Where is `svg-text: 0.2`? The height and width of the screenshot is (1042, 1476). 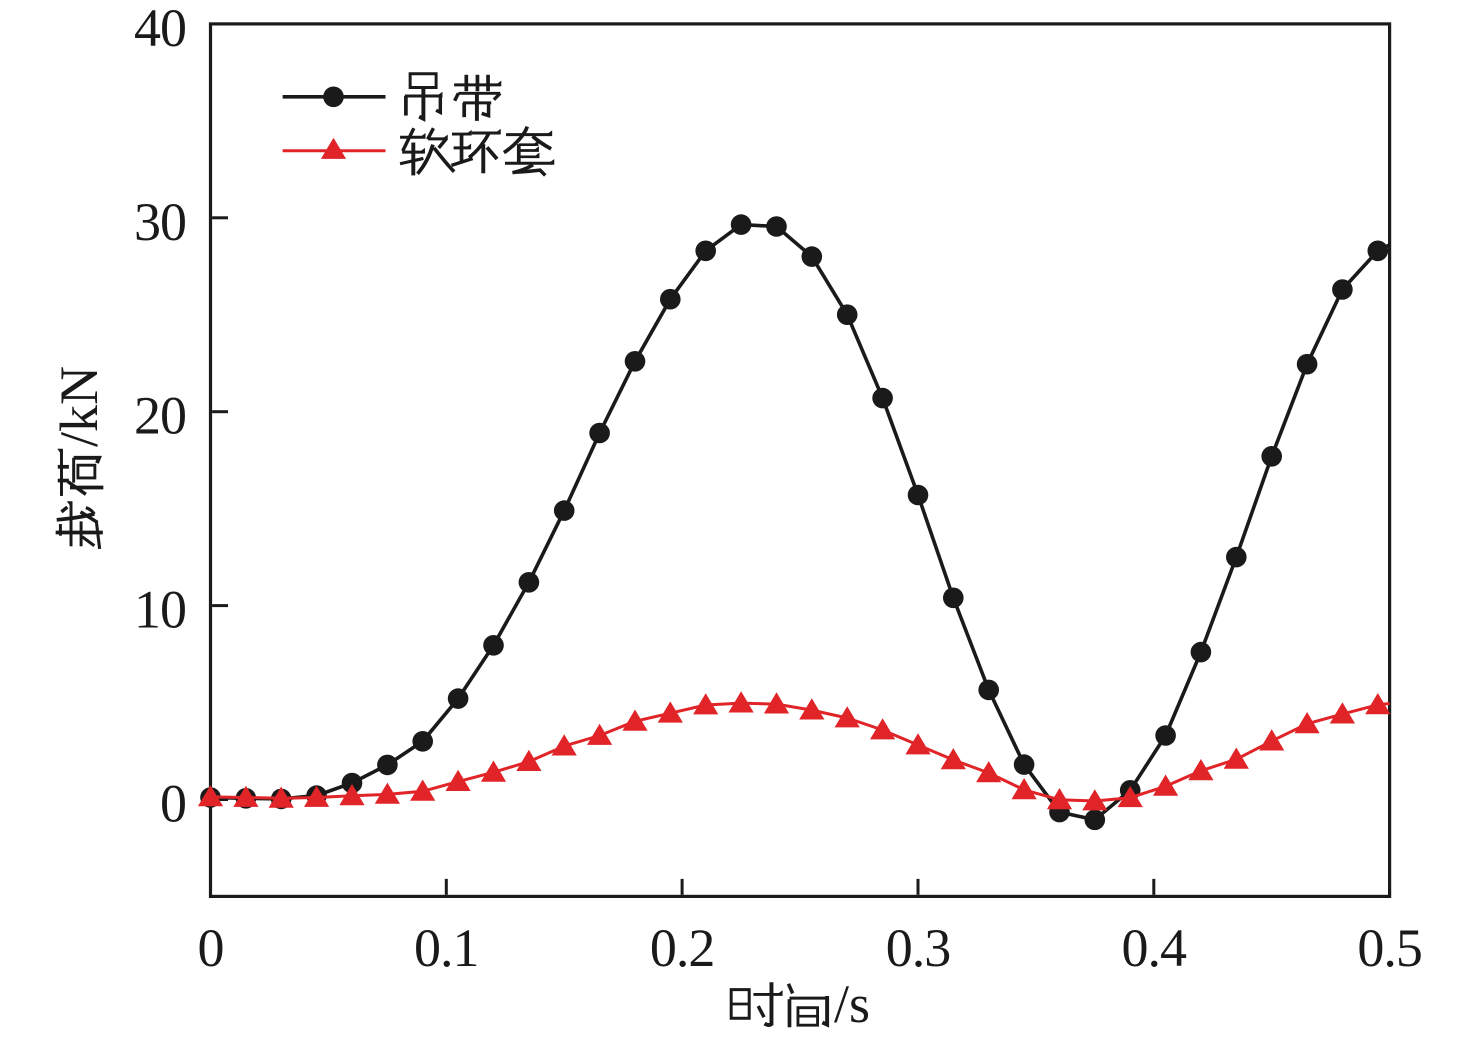 svg-text: 0.2 is located at coordinates (682, 948).